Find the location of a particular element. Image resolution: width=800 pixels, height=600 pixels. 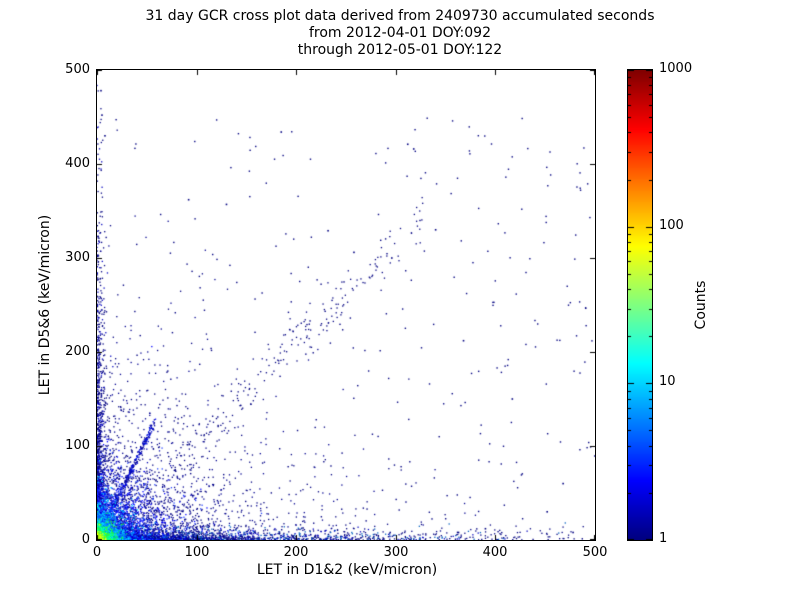

chart-title-line-3: through 2012-05-01 DOY:122 is located at coordinates (400, 50).